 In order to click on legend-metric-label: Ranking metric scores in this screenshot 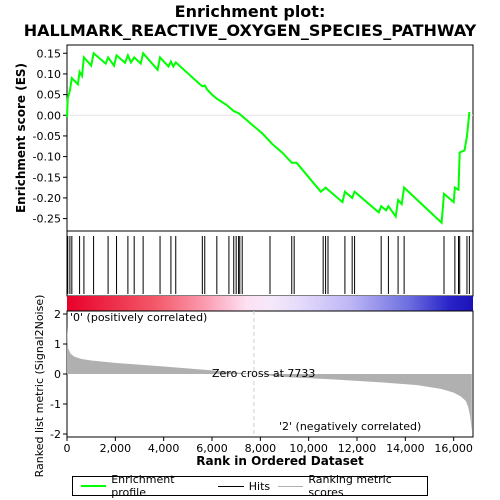, I will do `click(350, 486)`.